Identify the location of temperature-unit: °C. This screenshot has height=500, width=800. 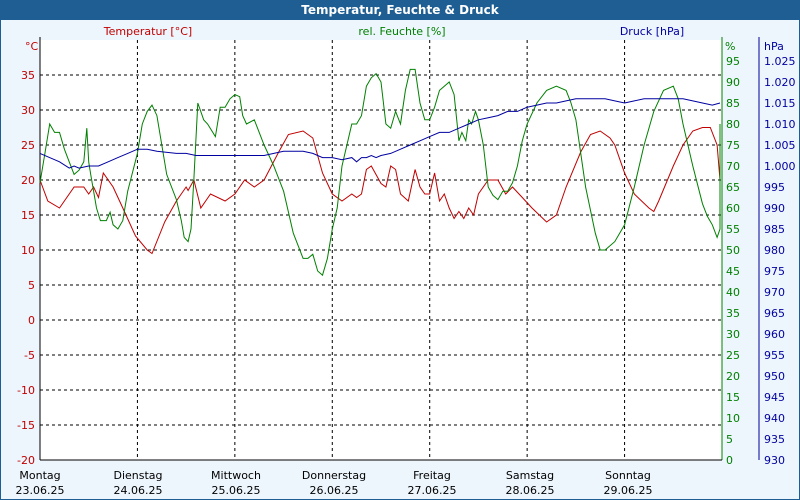
(32, 46).